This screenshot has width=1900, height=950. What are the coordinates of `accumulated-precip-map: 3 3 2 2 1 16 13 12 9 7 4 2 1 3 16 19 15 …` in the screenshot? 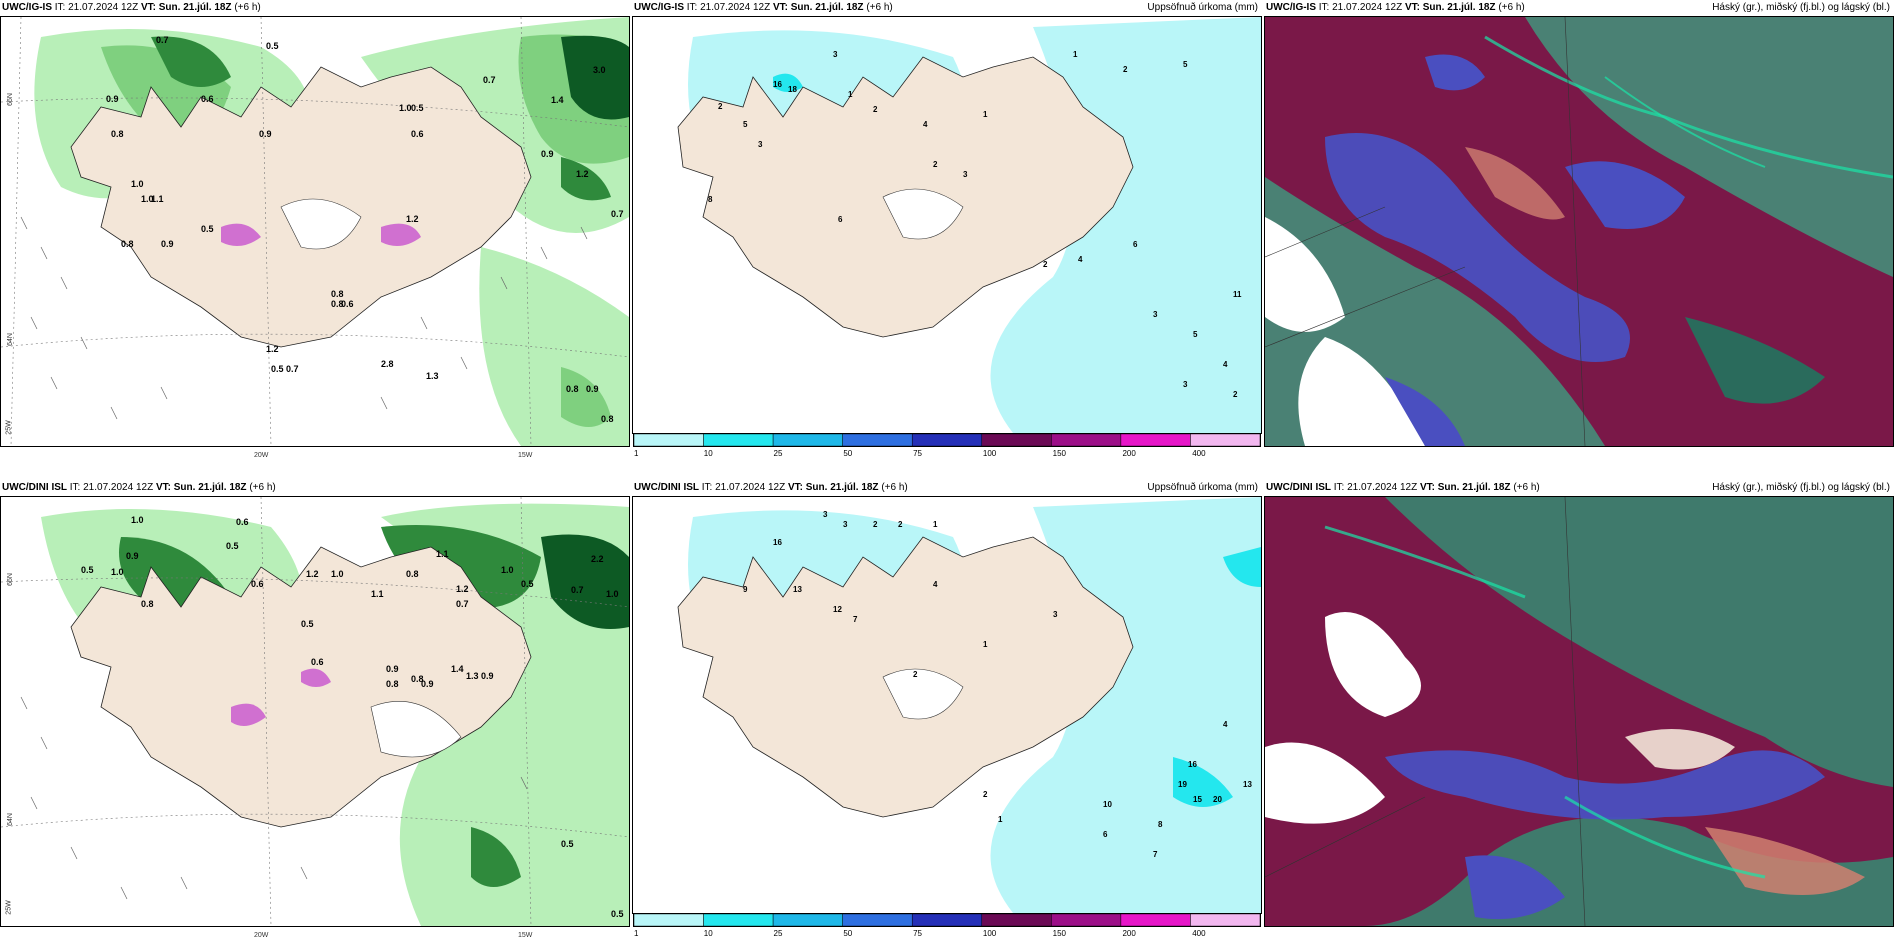 It's located at (947, 705).